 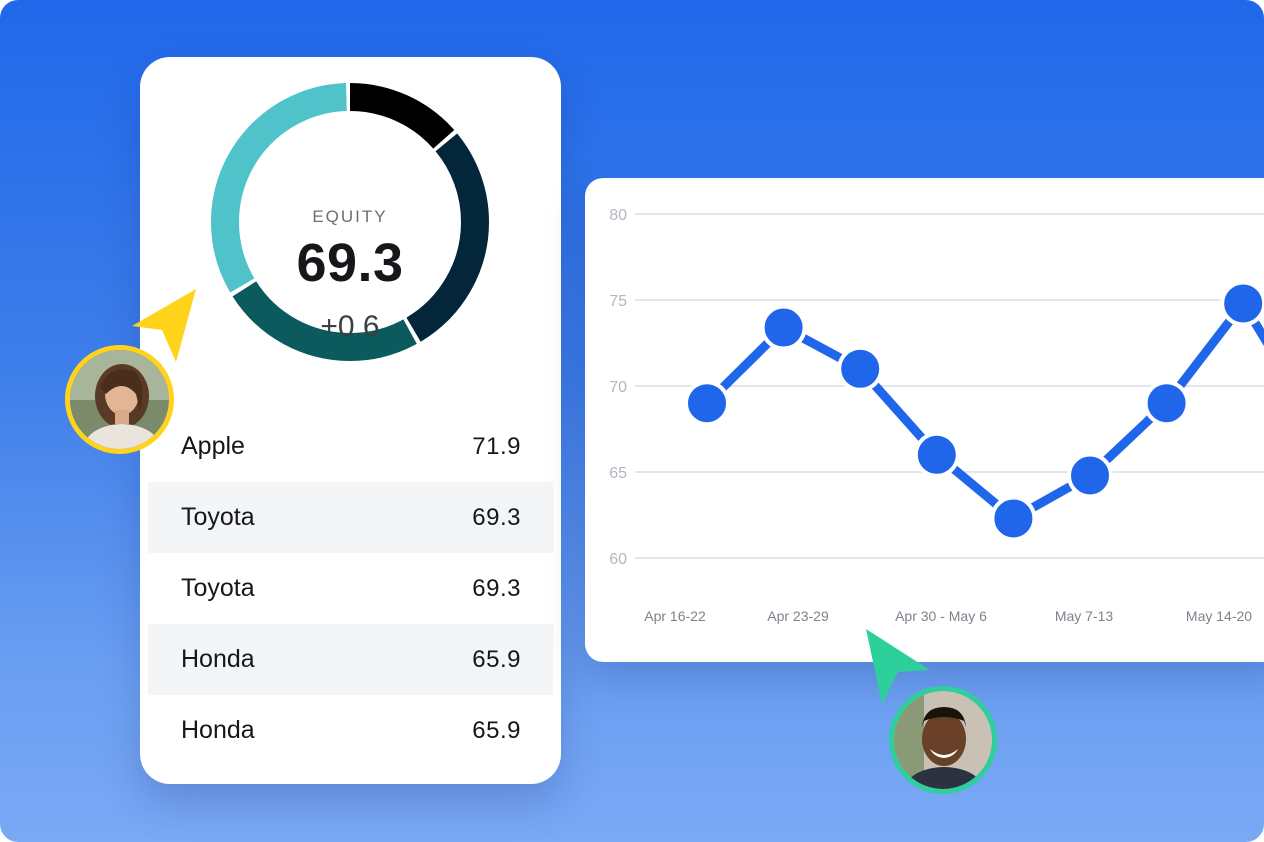 What do you see at coordinates (798, 616) in the screenshot?
I see `x-tick-label: Apr 23-29` at bounding box center [798, 616].